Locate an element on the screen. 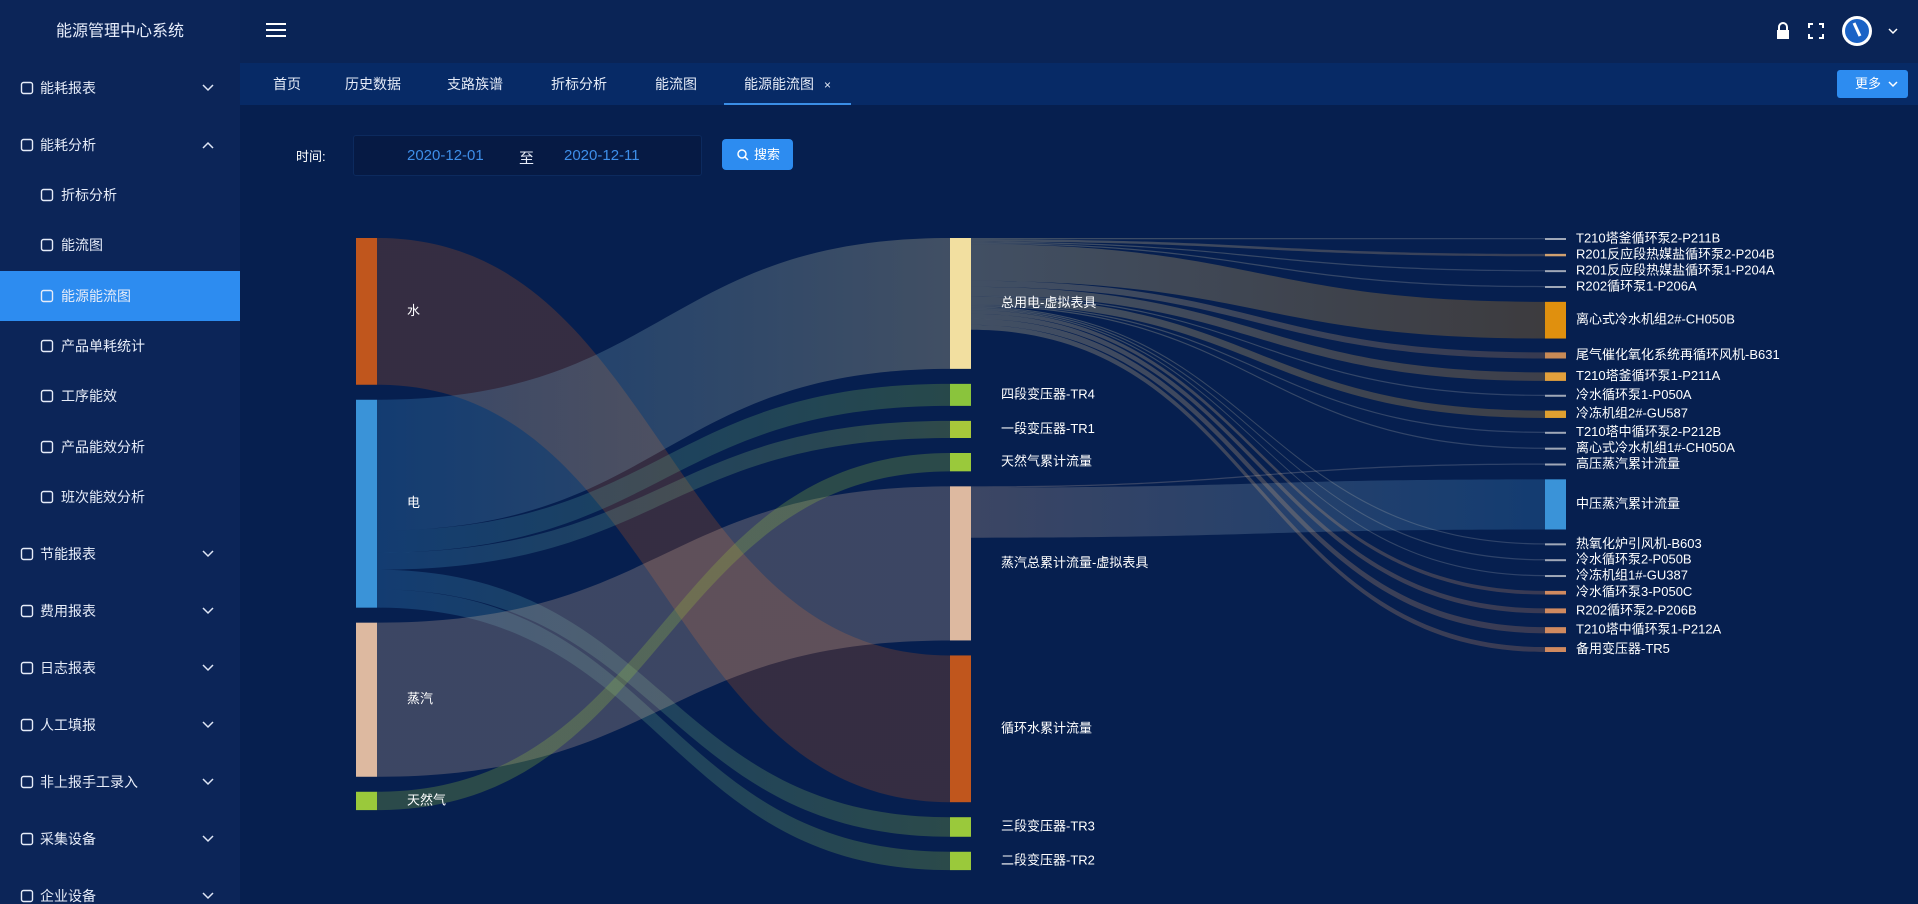 This screenshot has height=904, width=1918. tab: 折标分析 is located at coordinates (579, 84).